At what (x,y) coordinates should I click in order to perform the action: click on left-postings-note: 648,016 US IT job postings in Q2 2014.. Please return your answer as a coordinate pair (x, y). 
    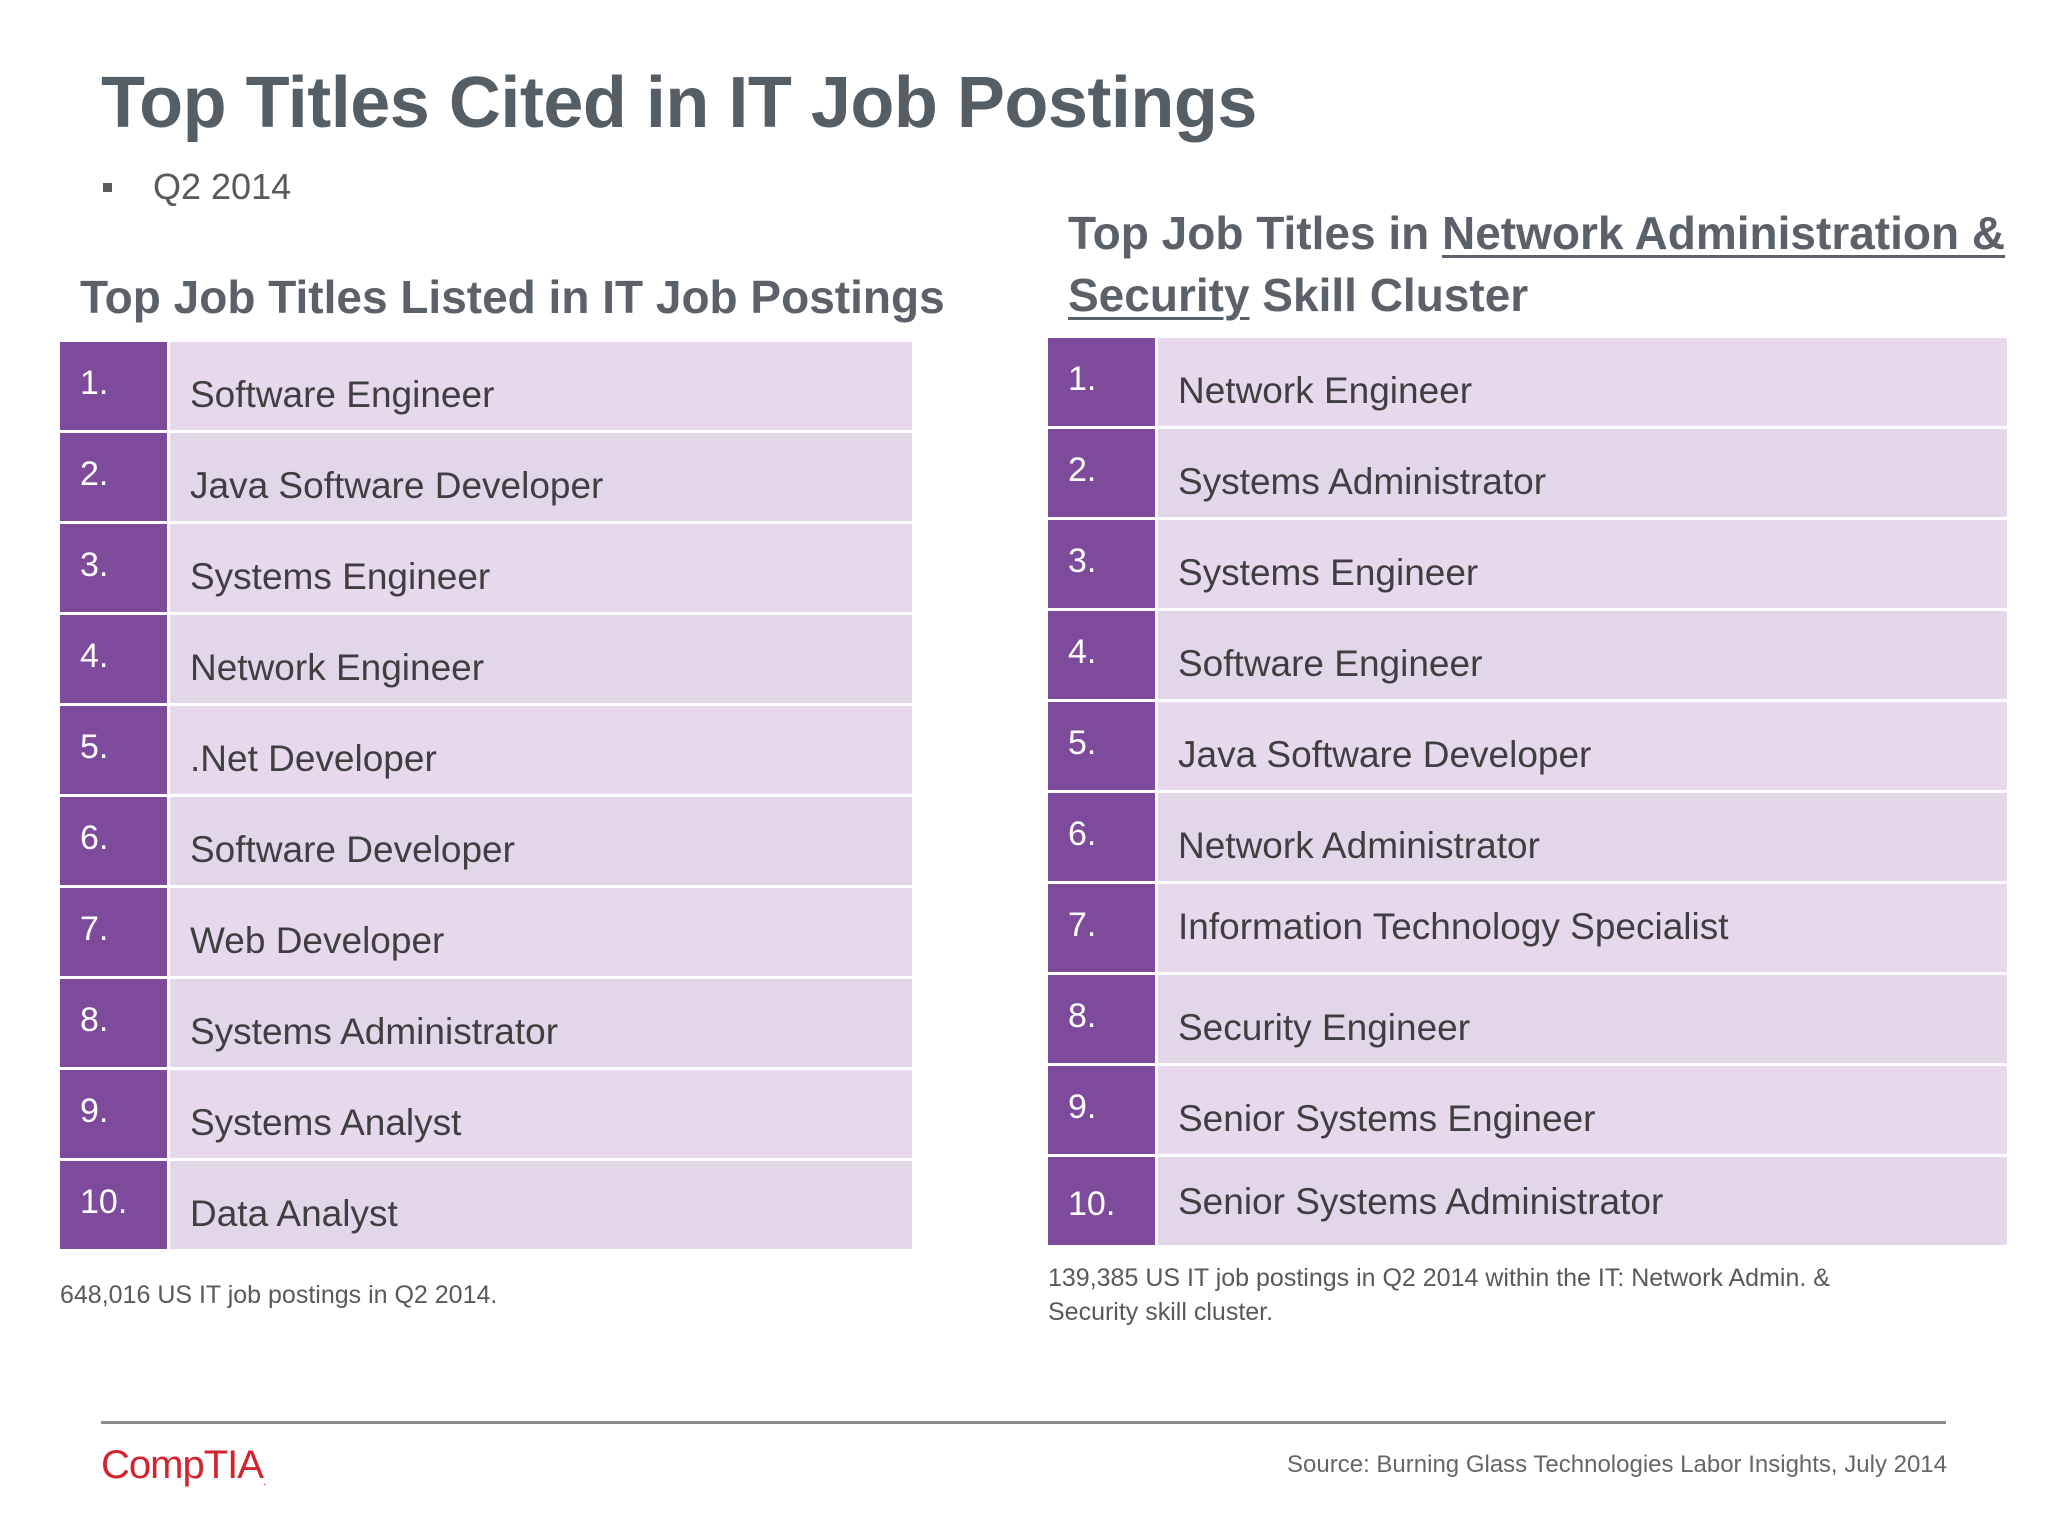
    Looking at the image, I should click on (279, 1295).